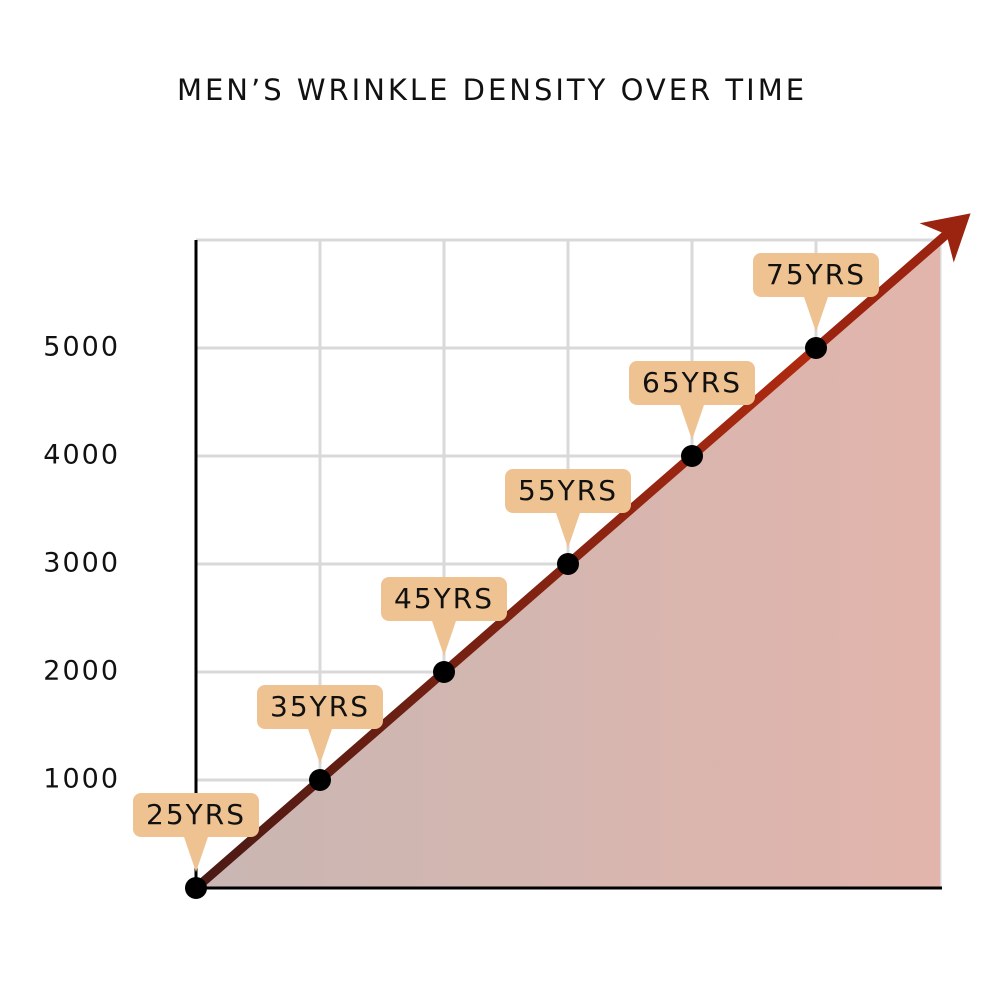 This screenshot has height=1000, width=1000. What do you see at coordinates (692, 382) in the screenshot?
I see `point-label: 65YRS` at bounding box center [692, 382].